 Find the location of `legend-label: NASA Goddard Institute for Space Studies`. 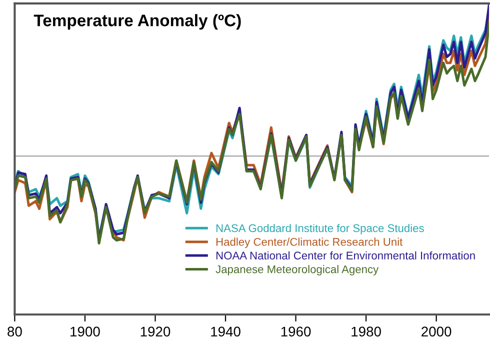

legend-label: NASA Goddard Institute for Space Studies is located at coordinates (320, 229).